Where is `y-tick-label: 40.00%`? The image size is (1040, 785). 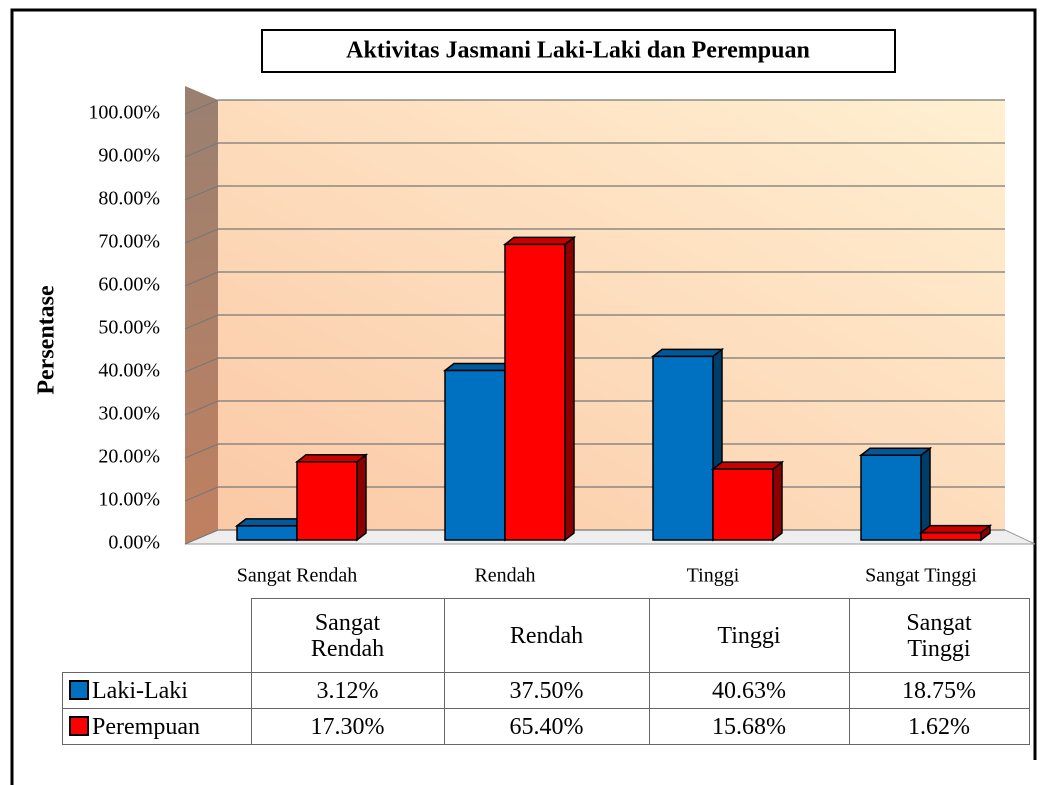 y-tick-label: 40.00% is located at coordinates (129, 371).